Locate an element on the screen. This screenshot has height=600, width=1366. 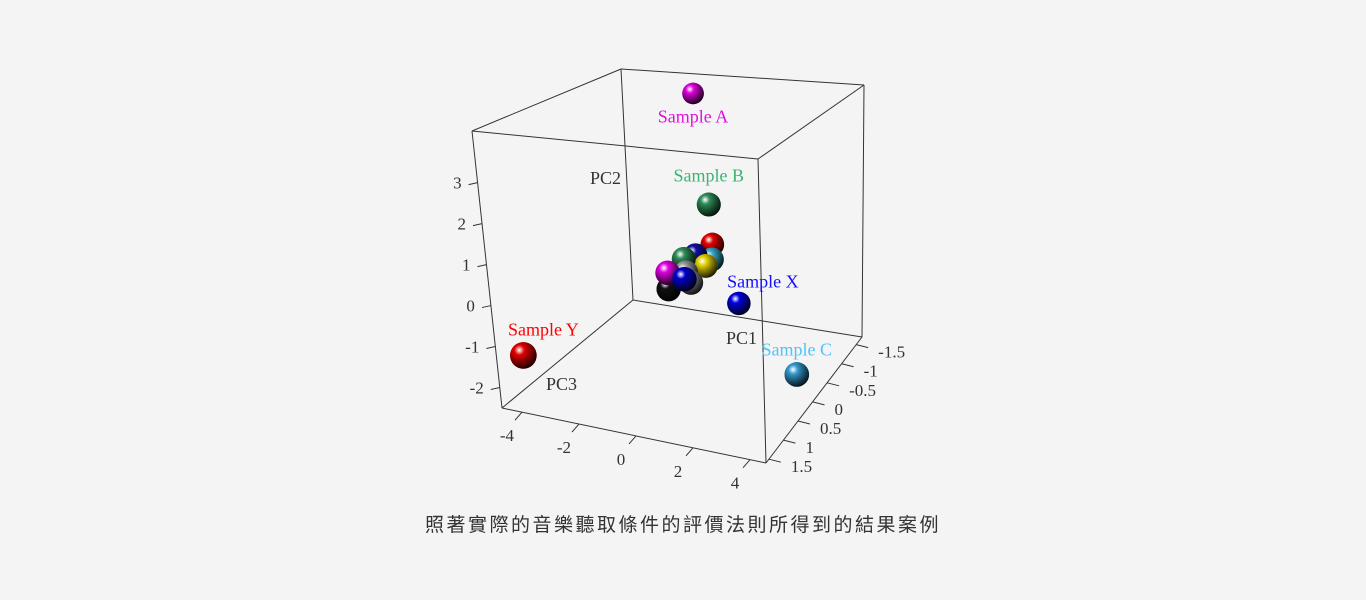
tick-label-pc1: 0 is located at coordinates (839, 409).